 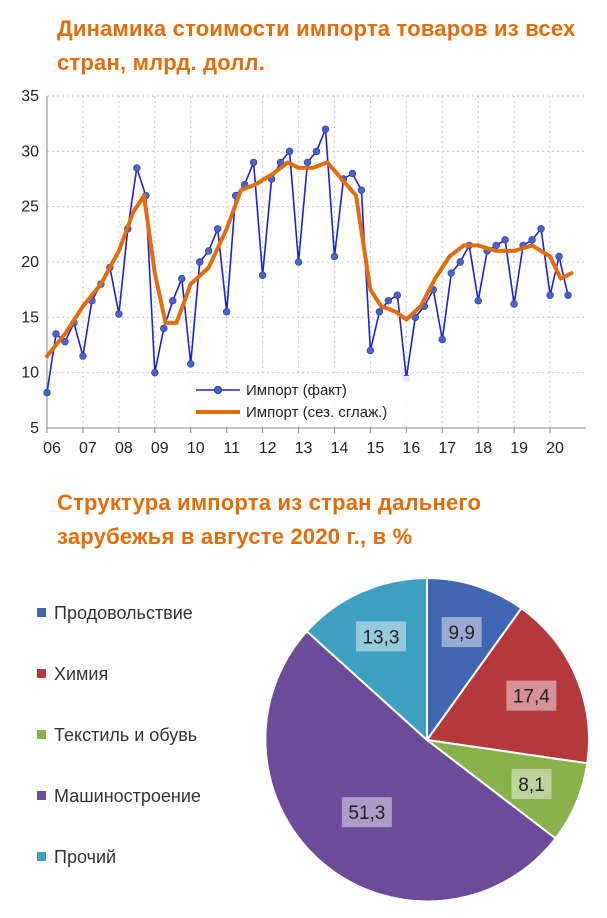 I want to click on x-tick-label: 13, so click(x=304, y=448).